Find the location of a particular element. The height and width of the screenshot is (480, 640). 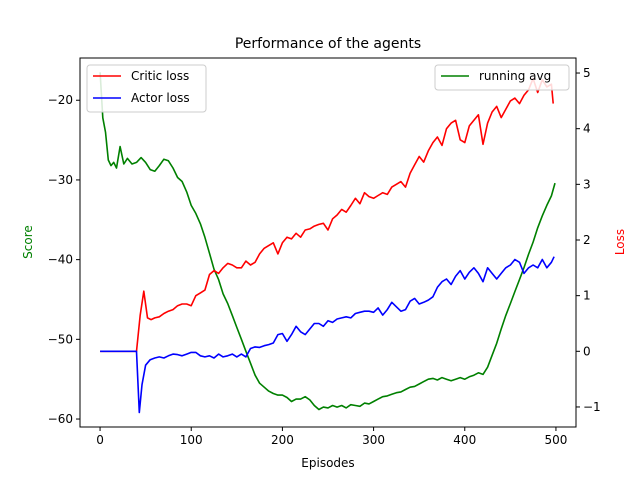

y-right-tick-label: 4 is located at coordinates (587, 129).